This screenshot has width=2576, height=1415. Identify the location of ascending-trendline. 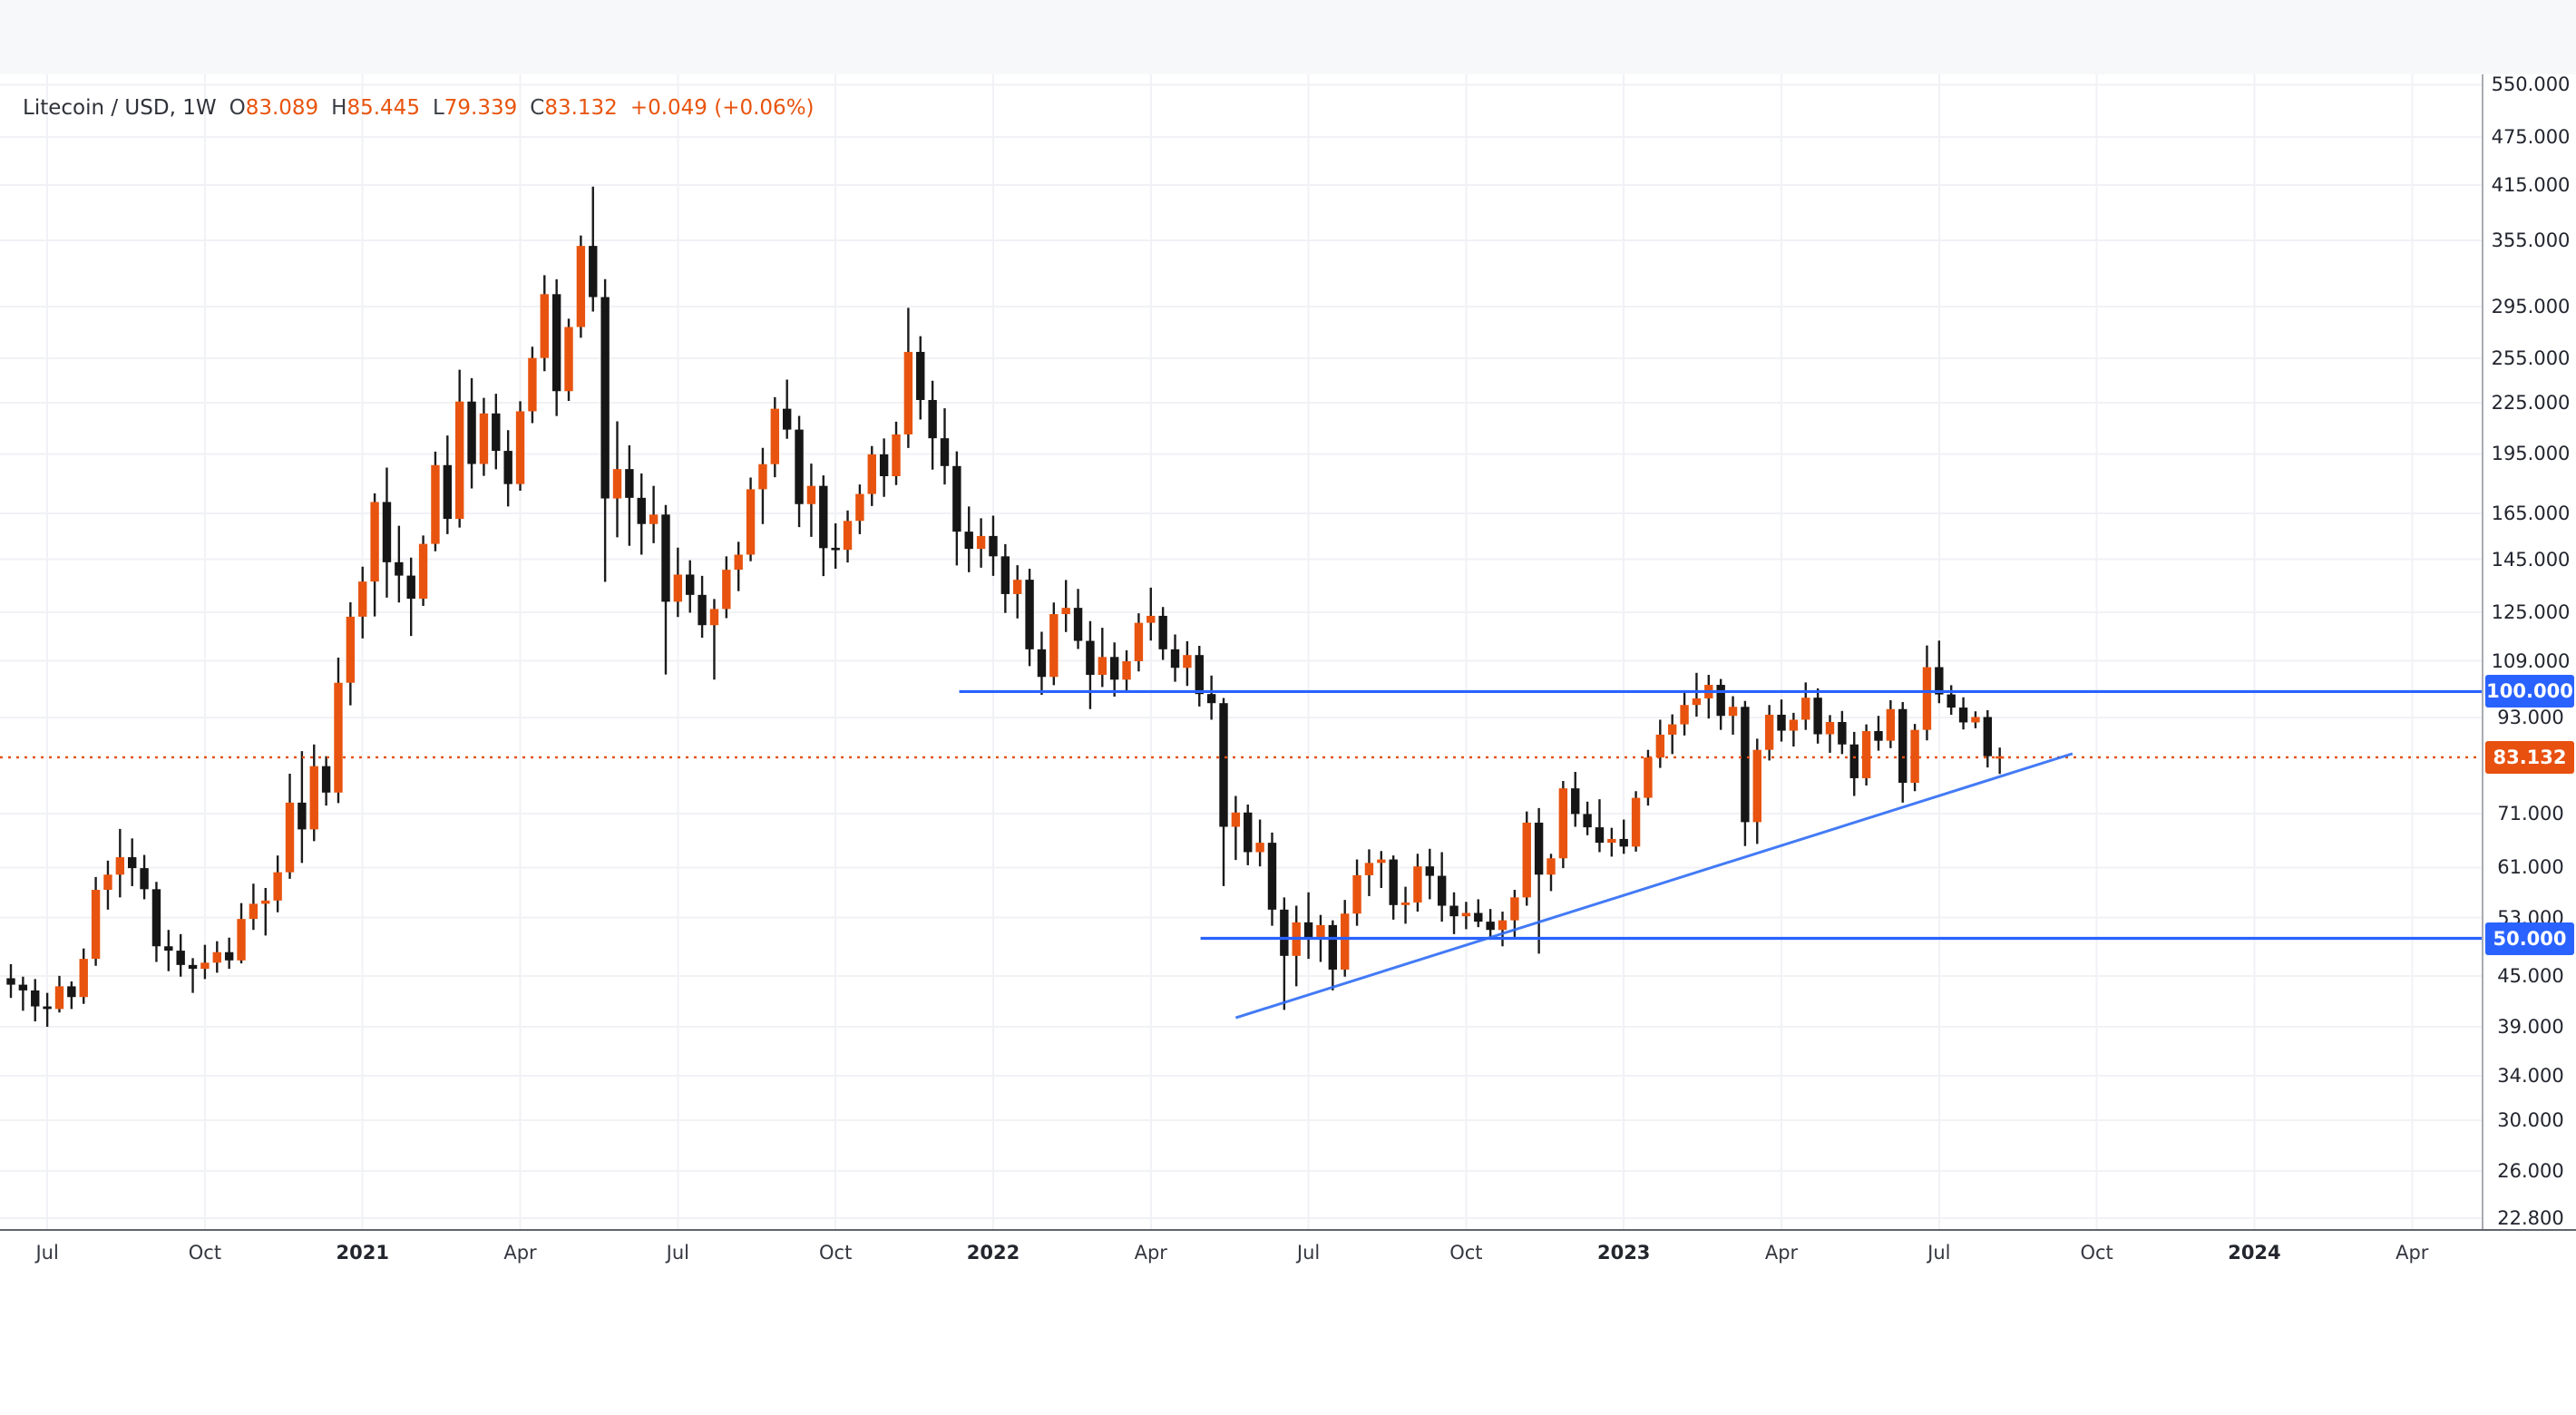
(1653, 886).